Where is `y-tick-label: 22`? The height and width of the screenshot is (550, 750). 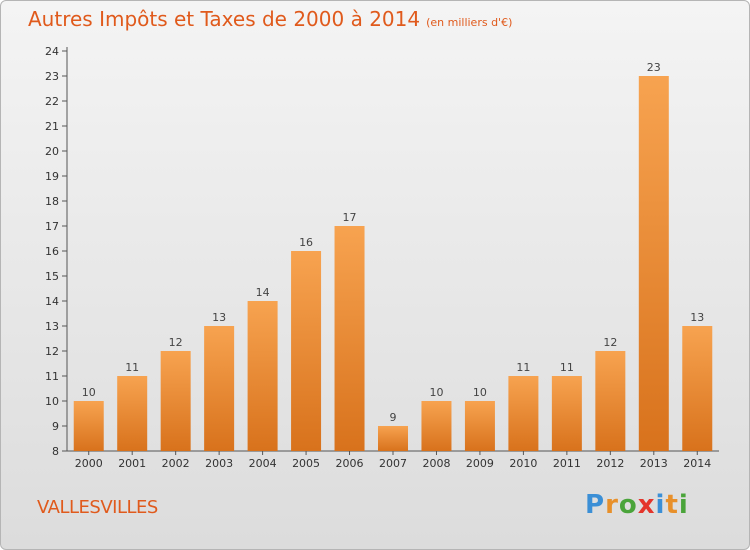 y-tick-label: 22 is located at coordinates (52, 101).